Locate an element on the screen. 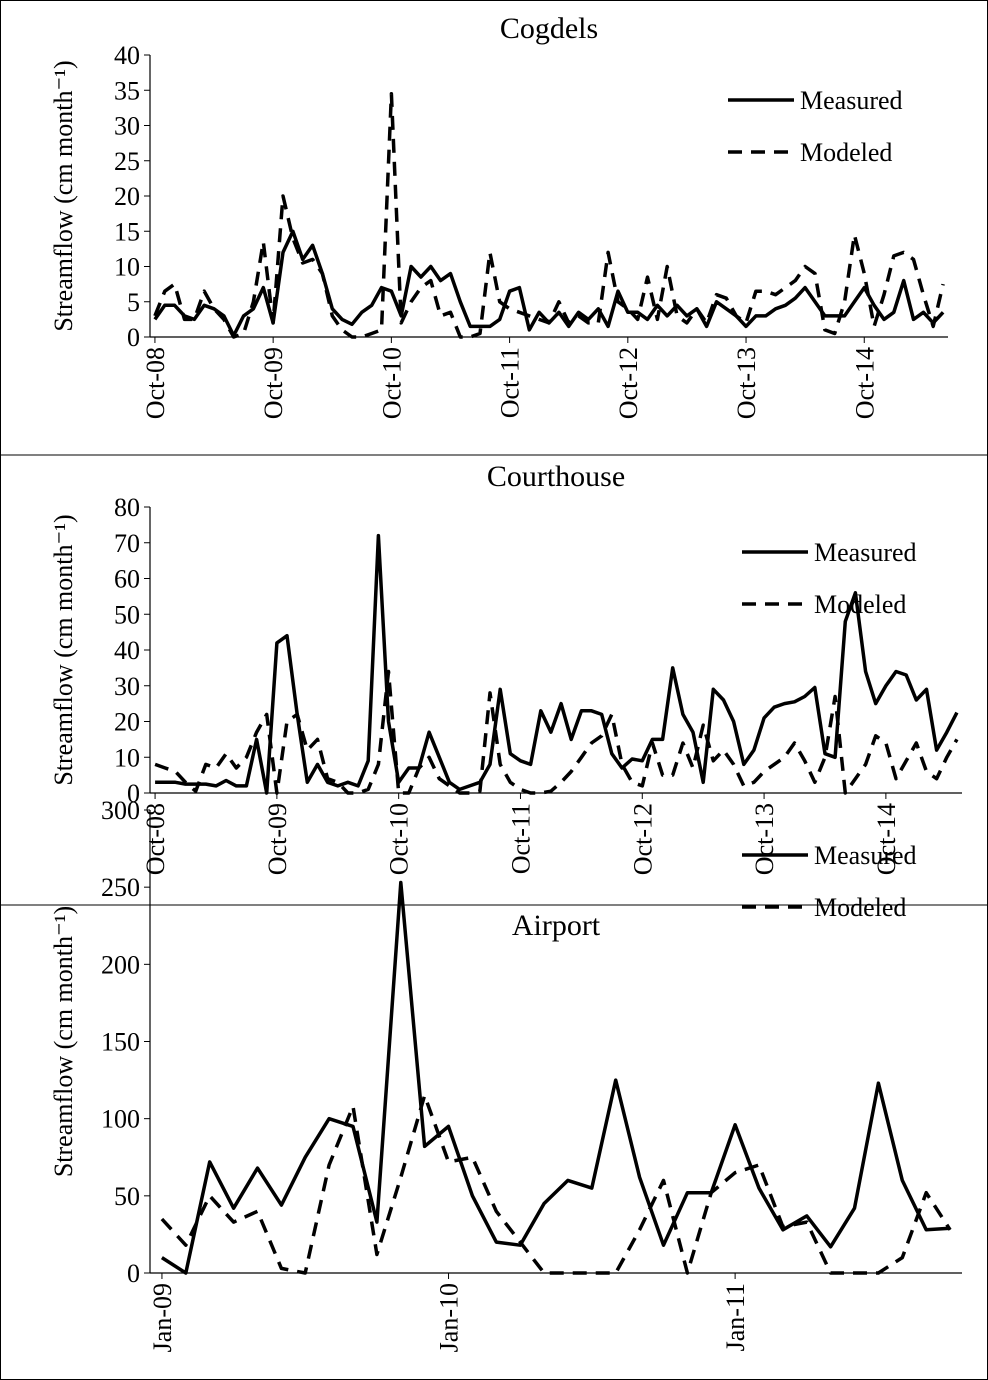  y-tick-label: 200 is located at coordinates (120, 964).